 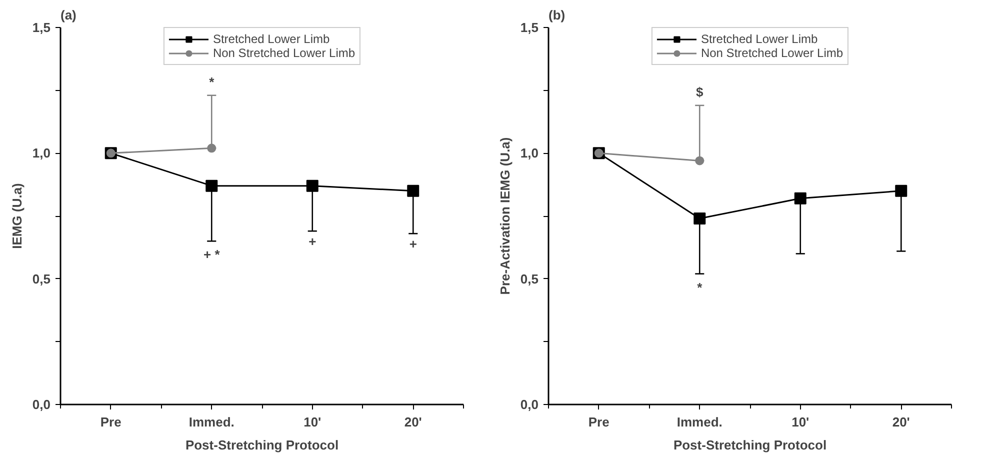 What do you see at coordinates (68, 15) in the screenshot?
I see `chart-title: (a)` at bounding box center [68, 15].